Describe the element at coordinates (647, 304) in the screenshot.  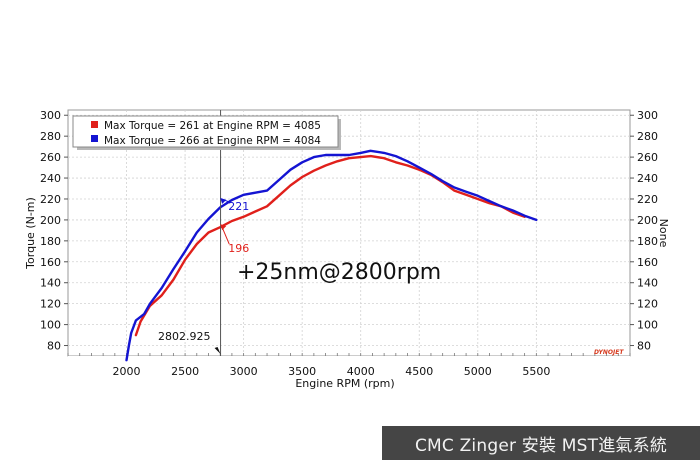
I see `y-tick-label-right: 120` at that location.